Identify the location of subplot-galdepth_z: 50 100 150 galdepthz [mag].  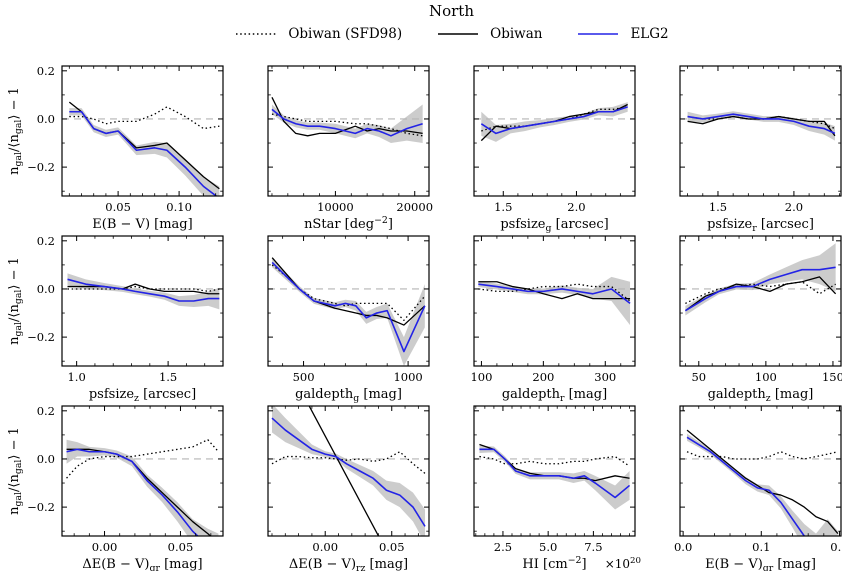
(760, 319).